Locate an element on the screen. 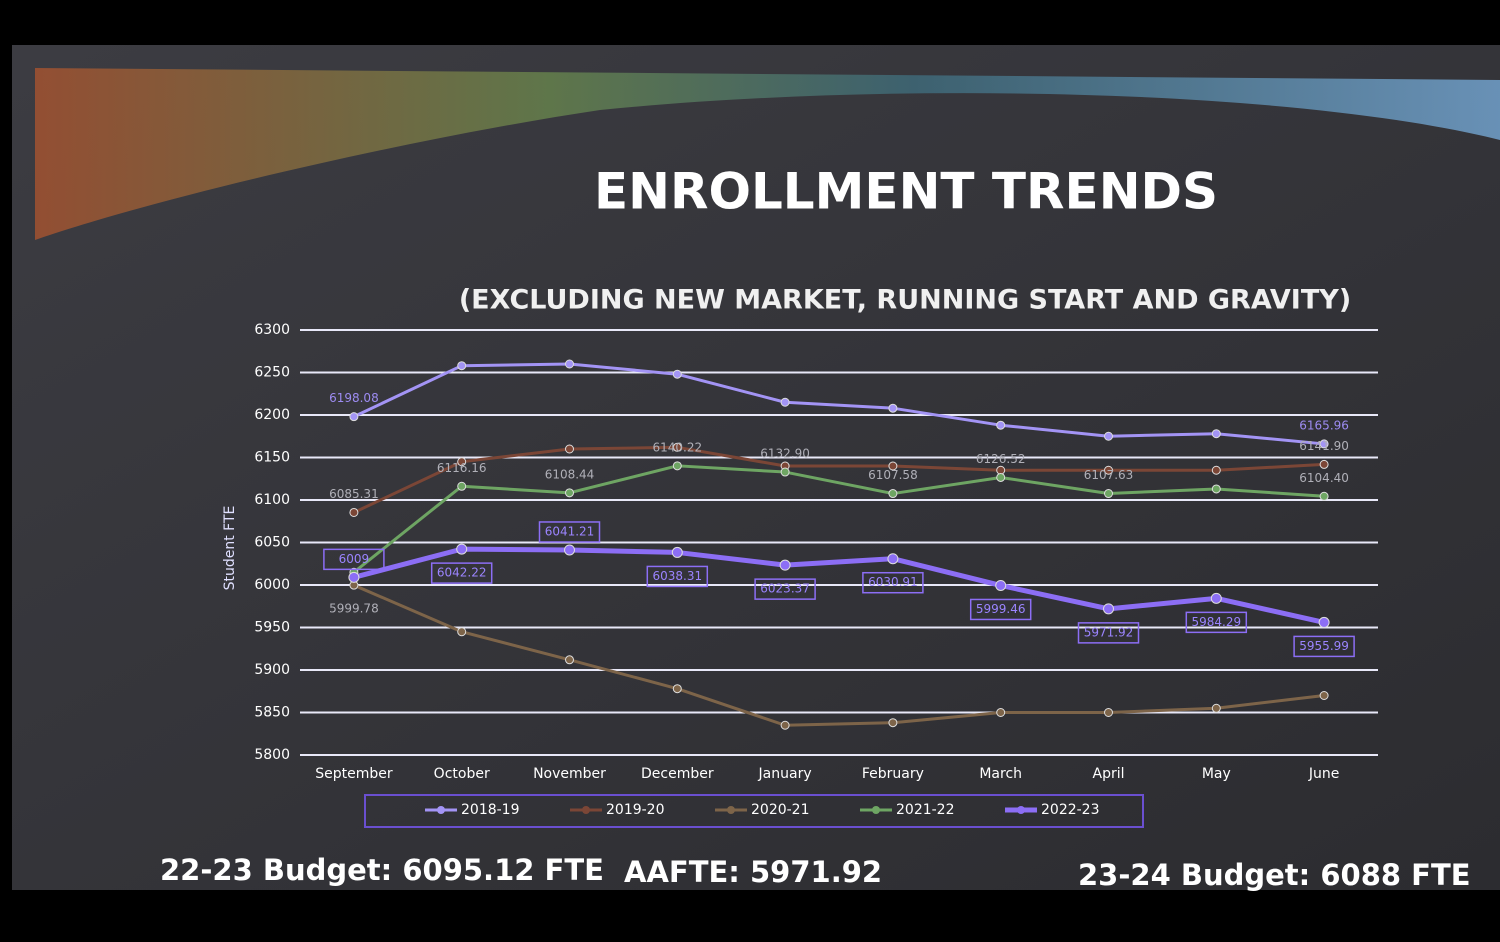 Image resolution: width=1500 pixels, height=942 pixels. chart-title: ENROLLMENT TRENDS is located at coordinates (906, 192).